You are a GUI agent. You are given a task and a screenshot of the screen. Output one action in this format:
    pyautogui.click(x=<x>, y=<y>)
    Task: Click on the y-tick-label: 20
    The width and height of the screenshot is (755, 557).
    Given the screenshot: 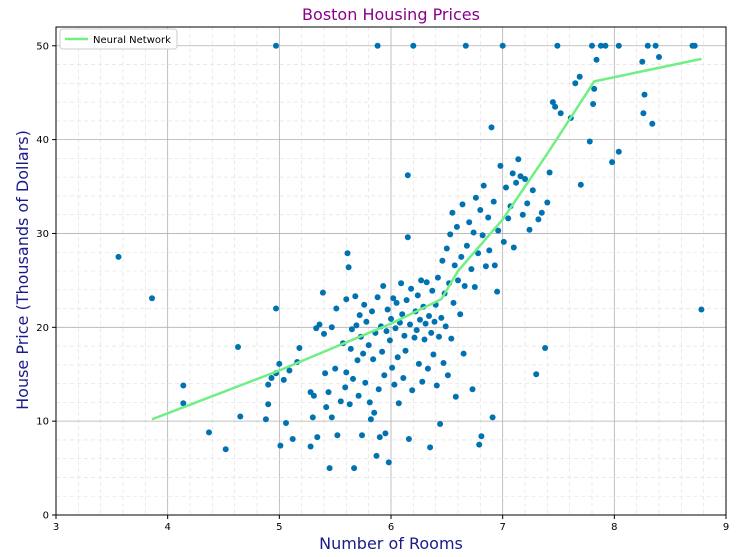 What is the action you would take?
    pyautogui.click(x=42, y=328)
    